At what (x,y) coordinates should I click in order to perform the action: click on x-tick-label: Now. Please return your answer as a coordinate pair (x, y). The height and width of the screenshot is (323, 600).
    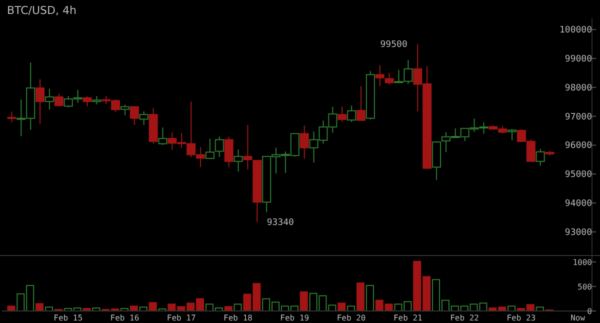
    Looking at the image, I should click on (578, 318).